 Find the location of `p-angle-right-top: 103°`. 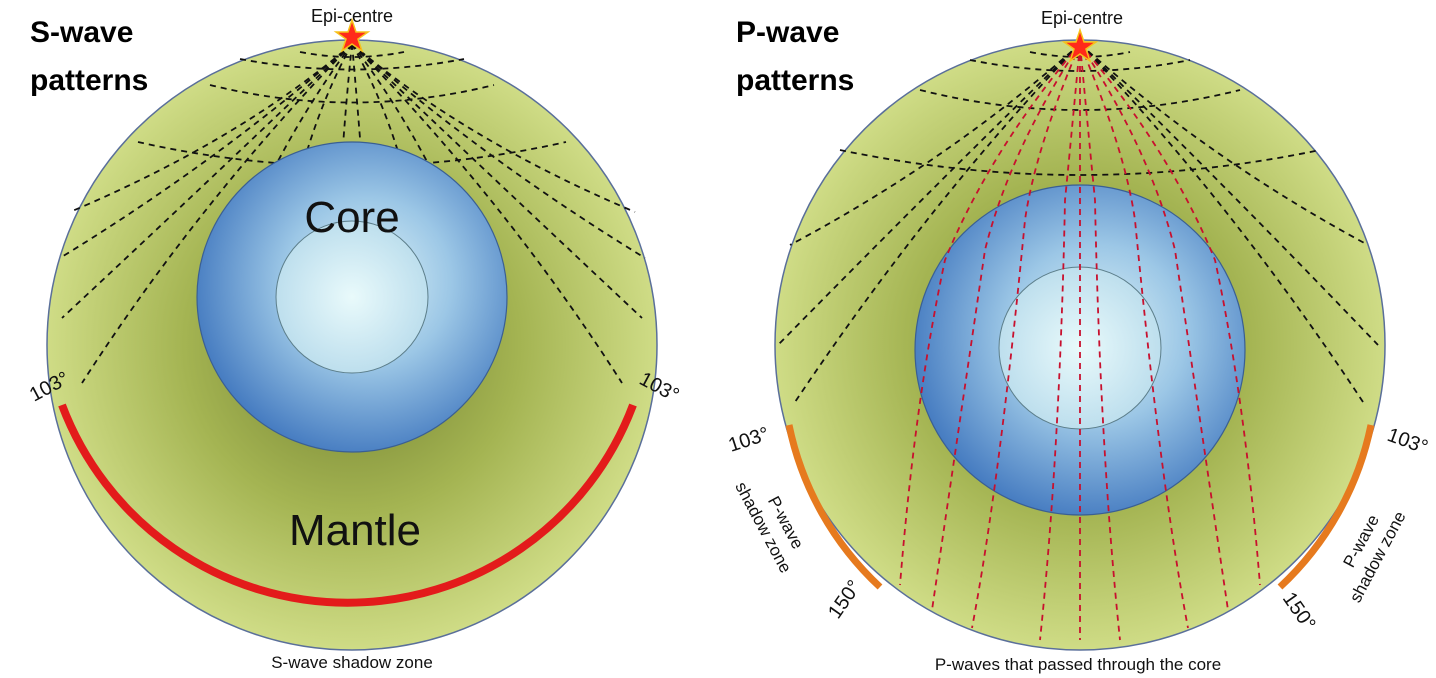

p-angle-right-top: 103° is located at coordinates (1407, 441).